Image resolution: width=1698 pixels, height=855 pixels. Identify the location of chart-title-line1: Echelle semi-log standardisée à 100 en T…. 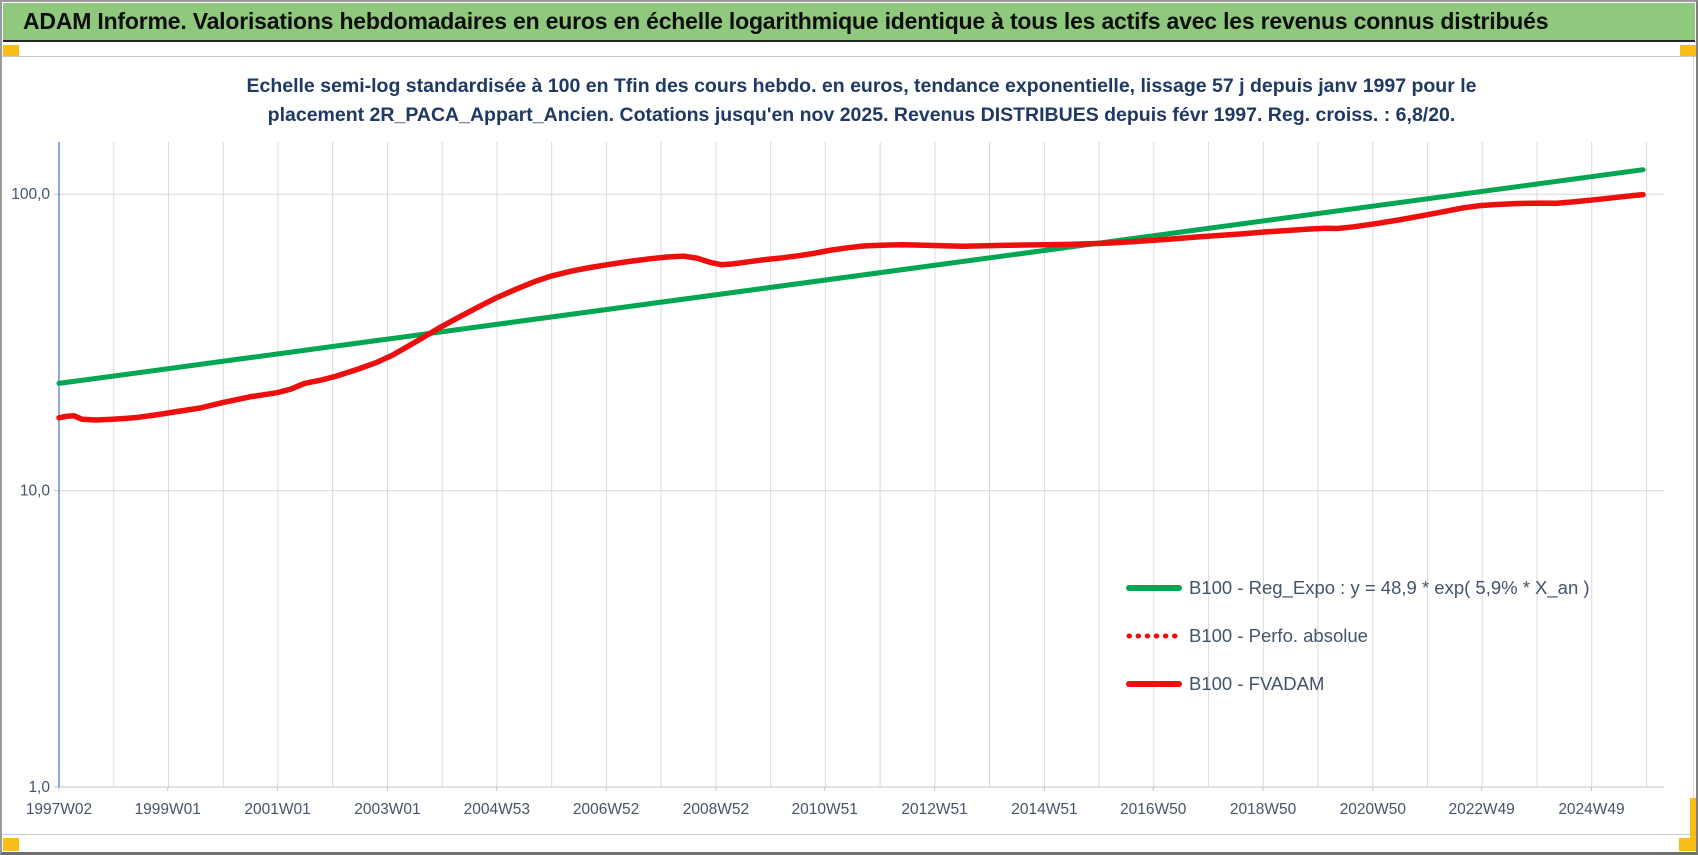
(861, 86).